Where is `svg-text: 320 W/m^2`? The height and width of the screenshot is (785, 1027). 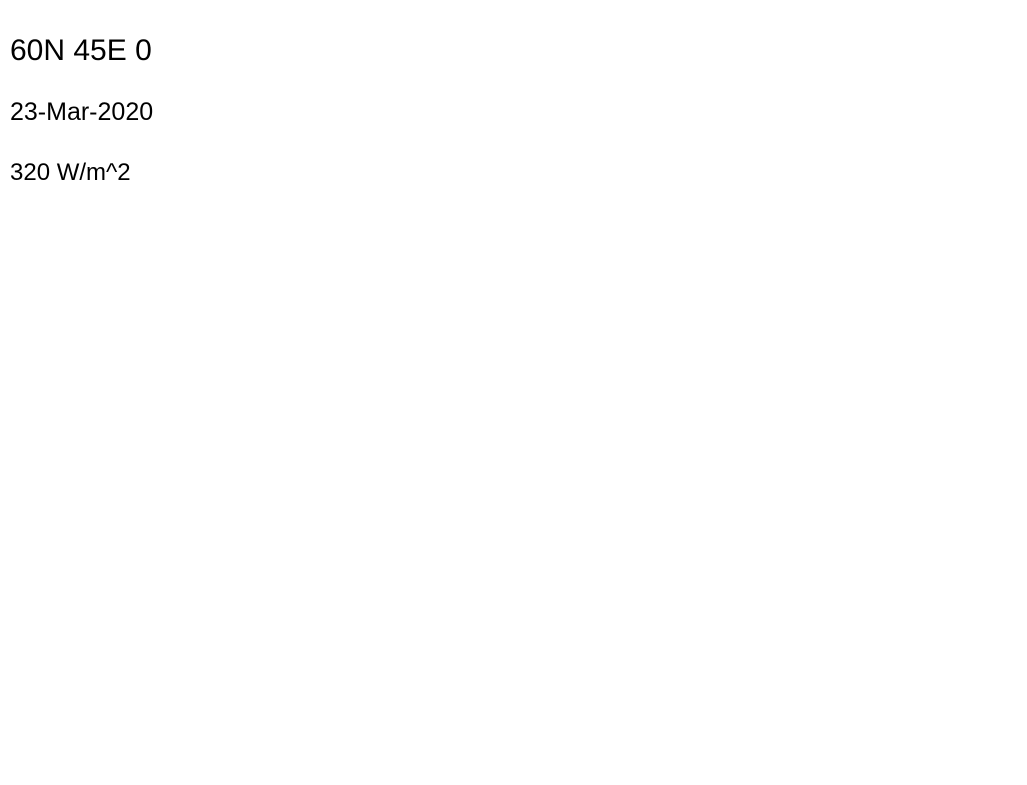
svg-text: 320 W/m^2 is located at coordinates (70, 172).